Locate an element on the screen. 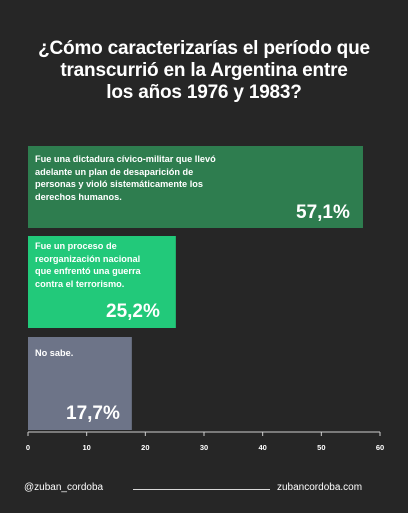  x-tick-label: 40 is located at coordinates (262, 447).